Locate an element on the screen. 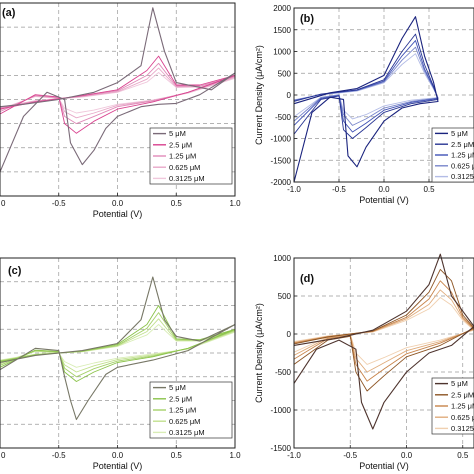  y-tick-label: 2000 is located at coordinates (282, 8).